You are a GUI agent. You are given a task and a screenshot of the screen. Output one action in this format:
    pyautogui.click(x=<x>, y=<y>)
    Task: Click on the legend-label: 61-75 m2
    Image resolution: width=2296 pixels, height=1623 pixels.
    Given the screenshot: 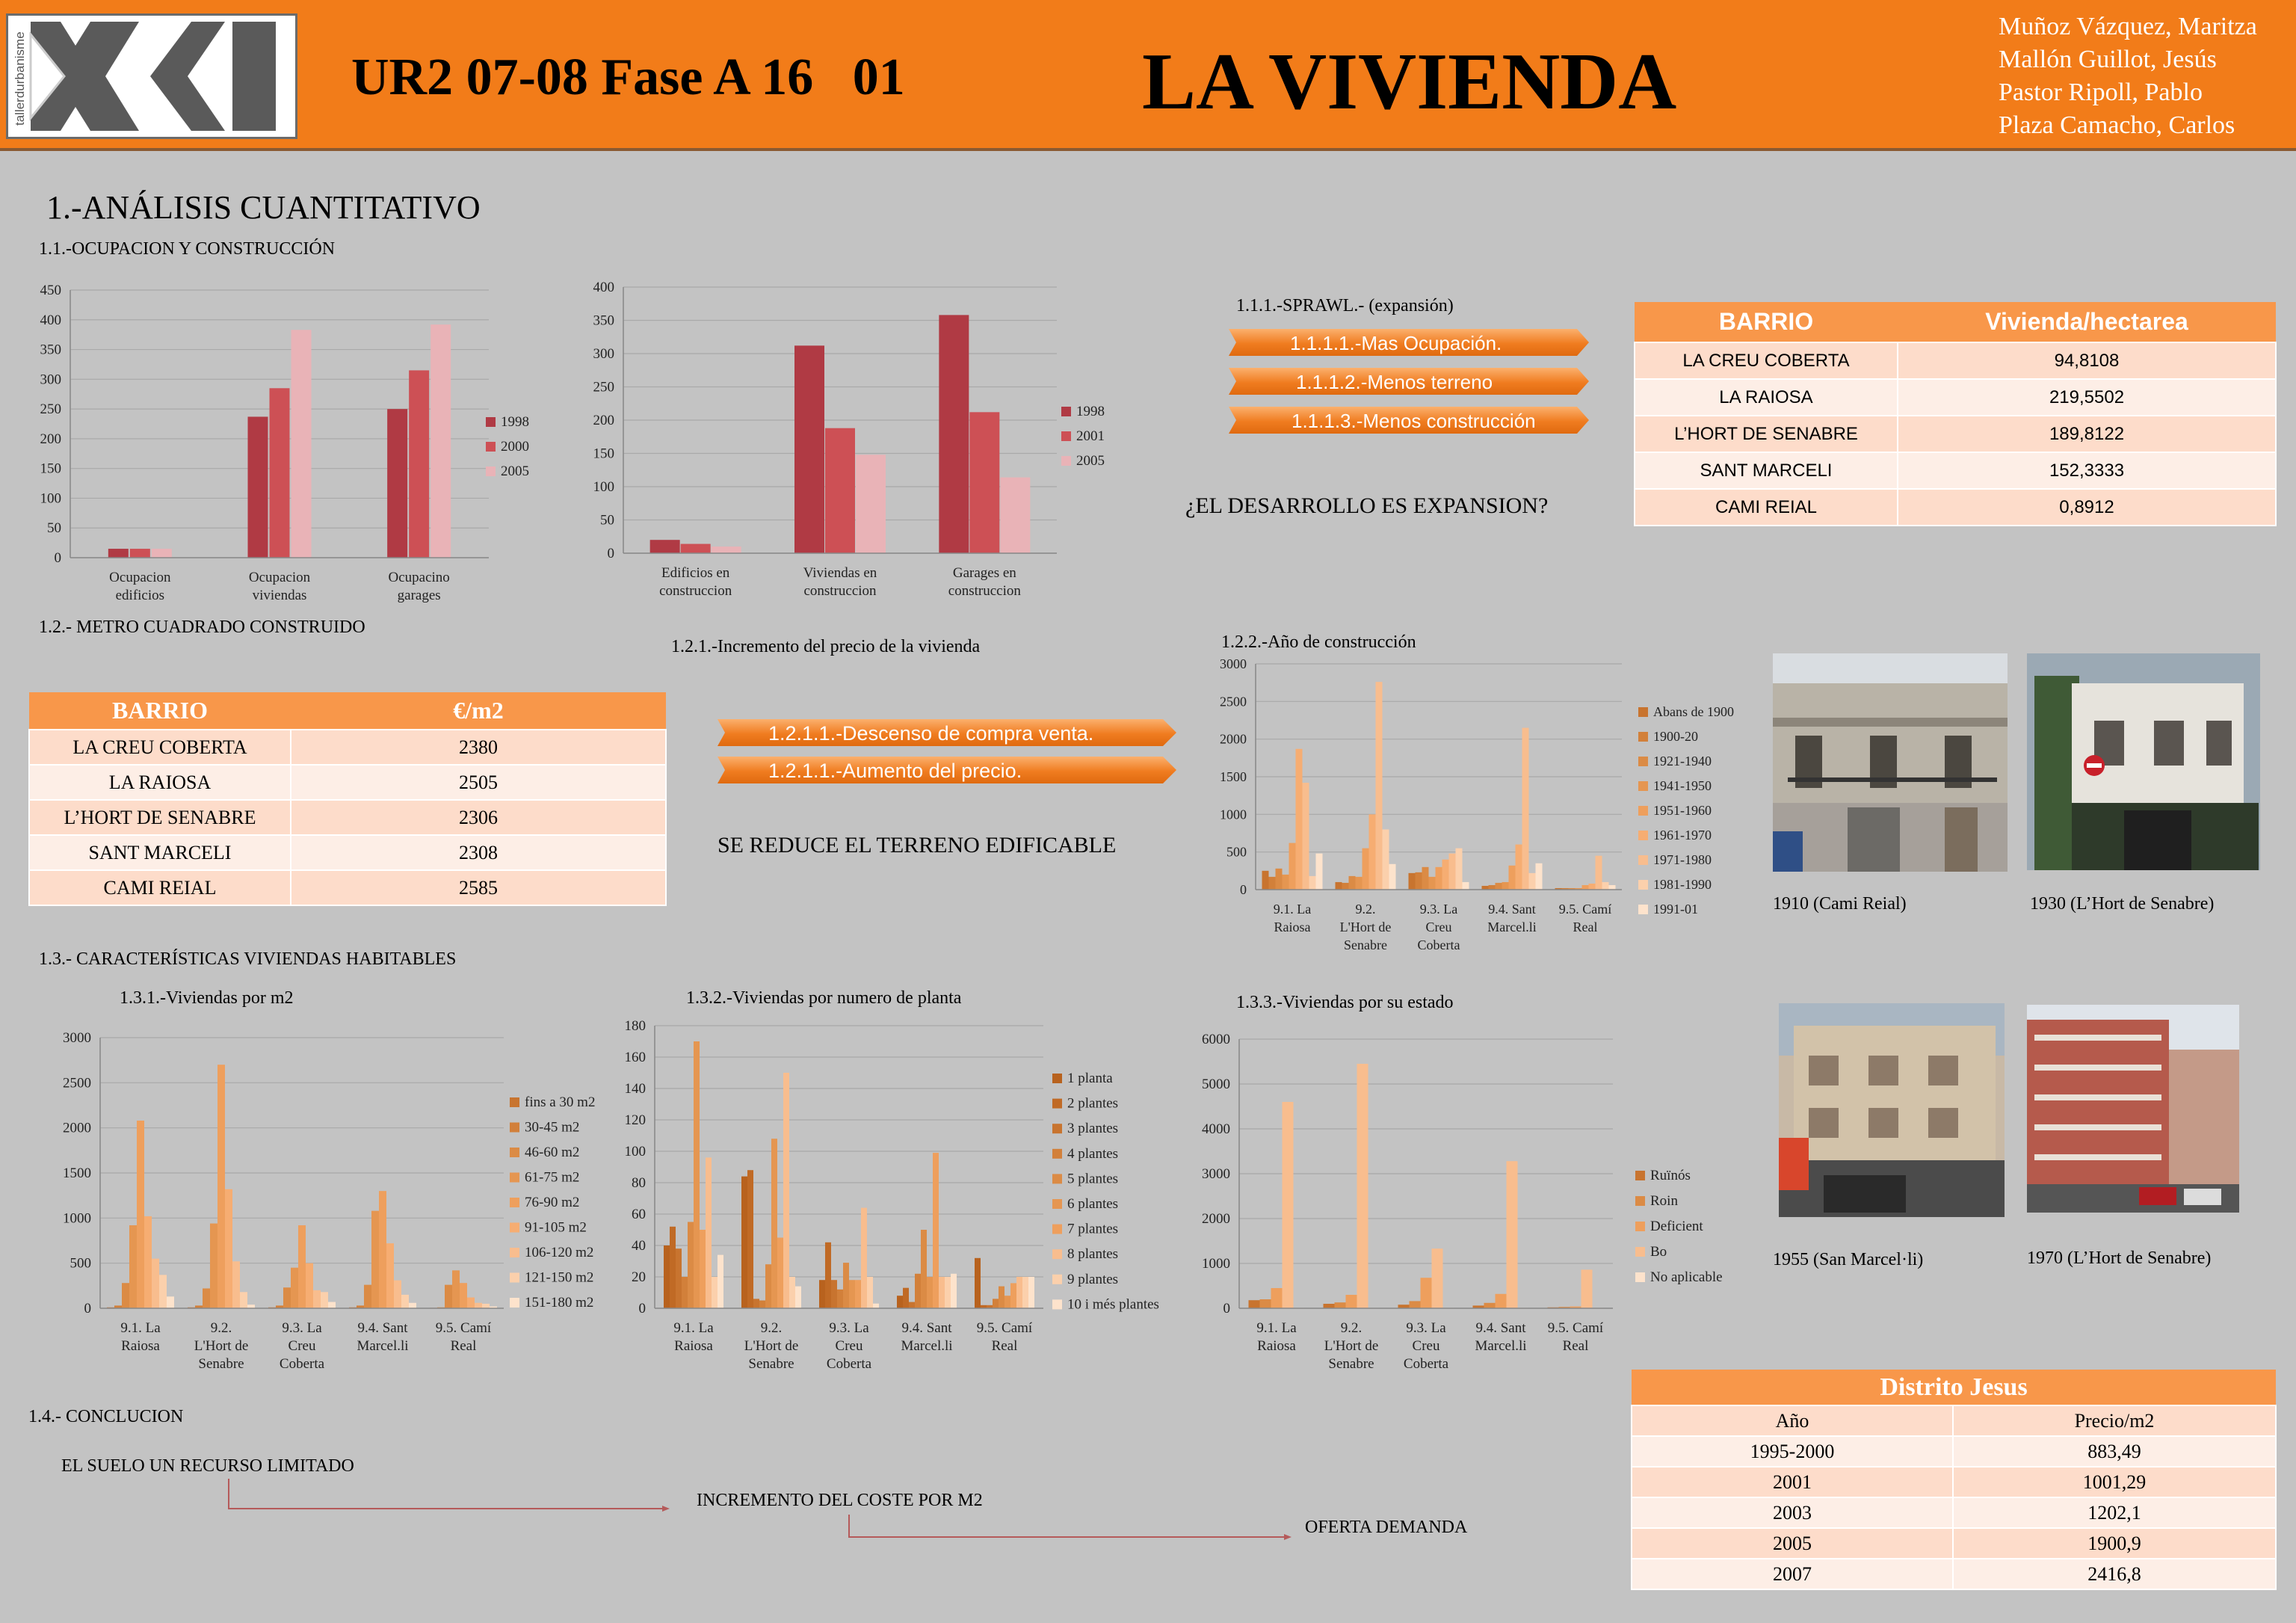 What is the action you would take?
    pyautogui.click(x=552, y=1178)
    